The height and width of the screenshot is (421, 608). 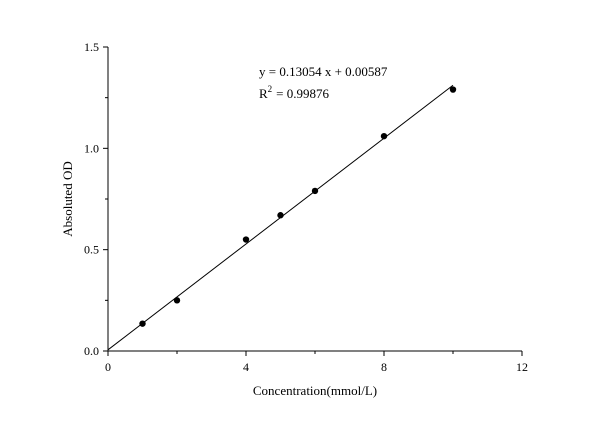 What do you see at coordinates (91, 250) in the screenshot?
I see `y-tick-label: 0.5` at bounding box center [91, 250].